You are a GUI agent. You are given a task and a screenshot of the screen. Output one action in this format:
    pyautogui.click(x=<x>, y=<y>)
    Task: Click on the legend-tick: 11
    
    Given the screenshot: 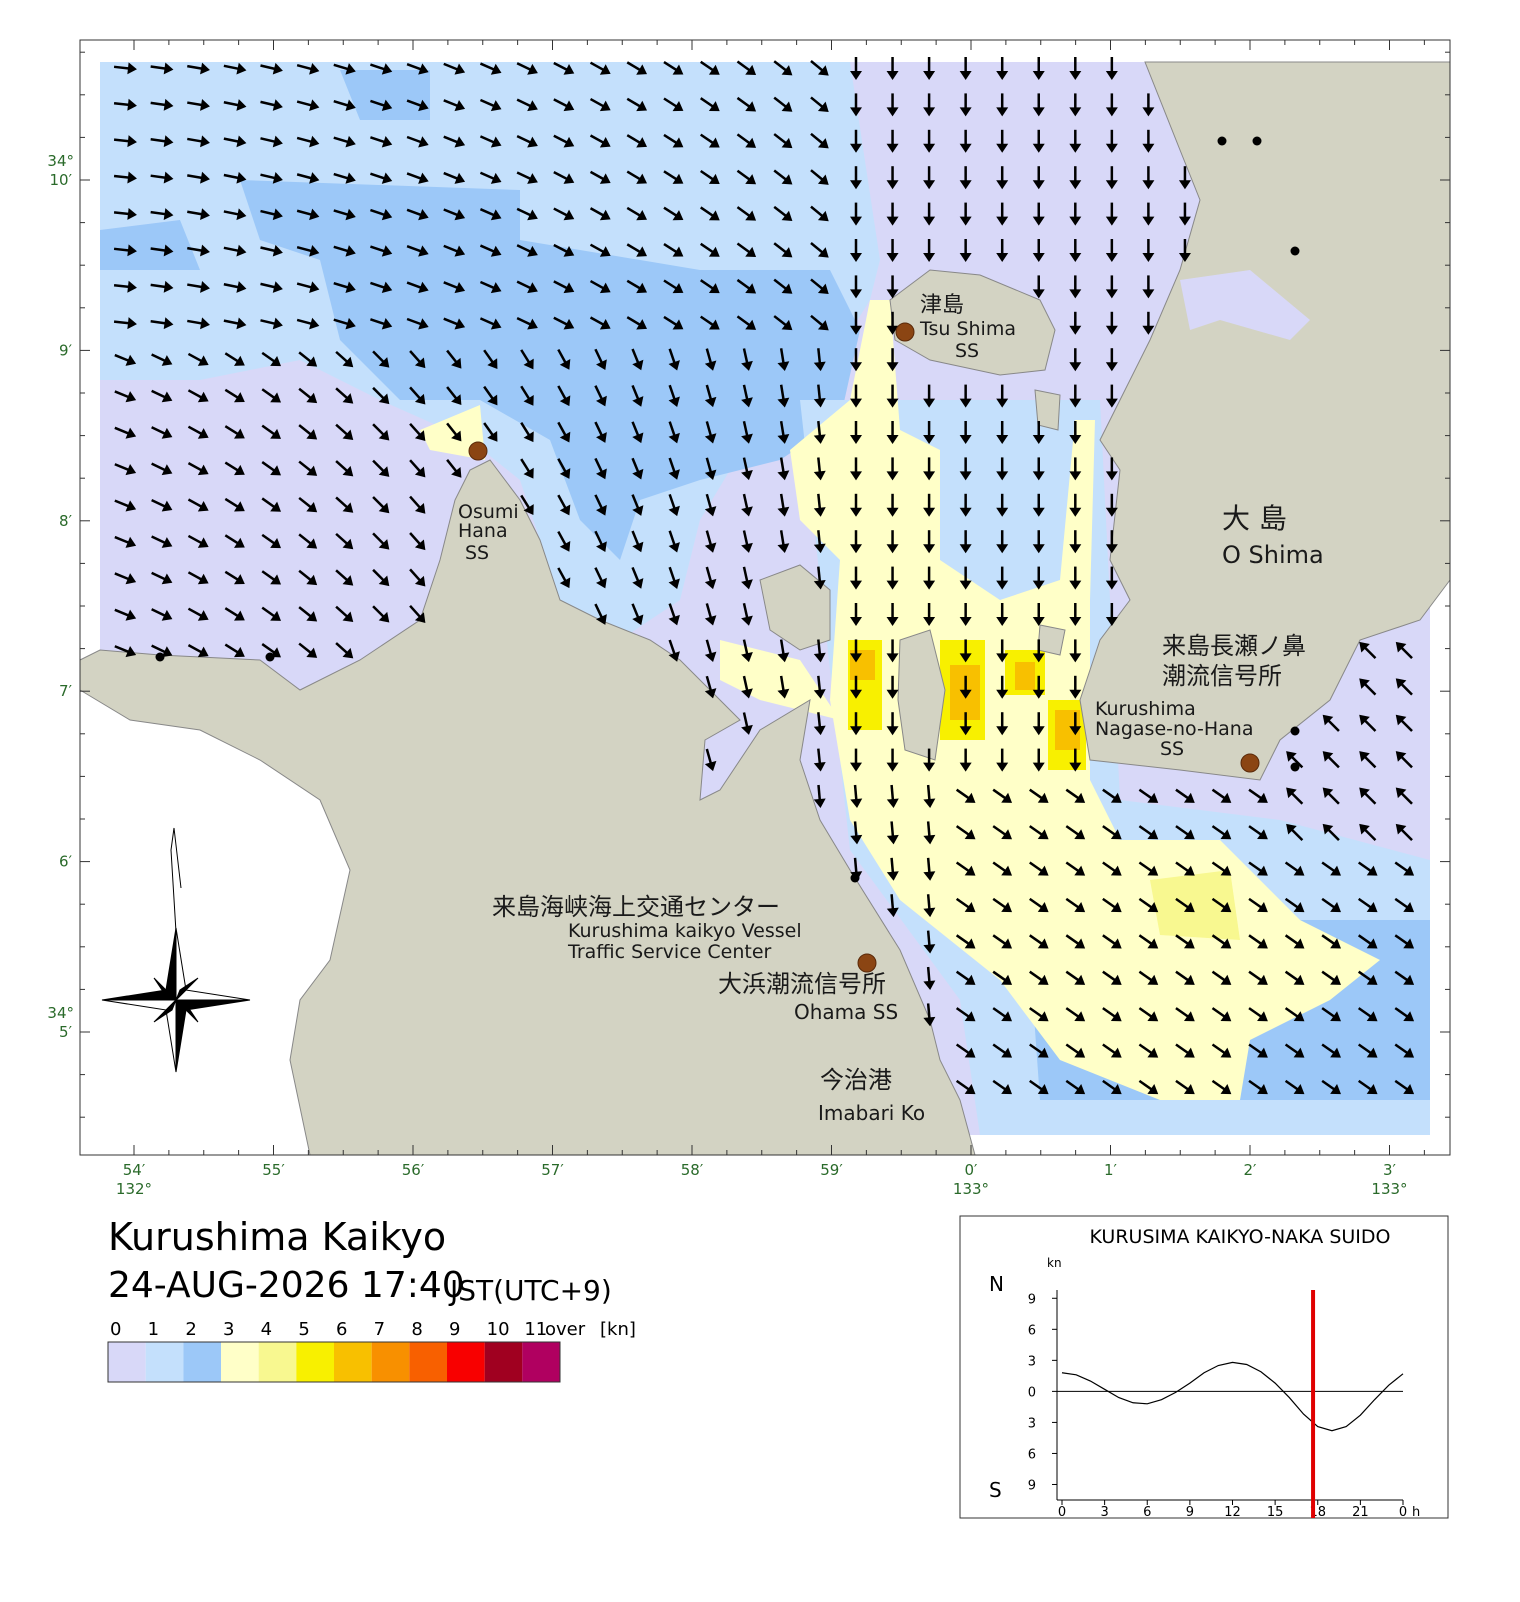 What is the action you would take?
    pyautogui.click(x=535, y=1329)
    